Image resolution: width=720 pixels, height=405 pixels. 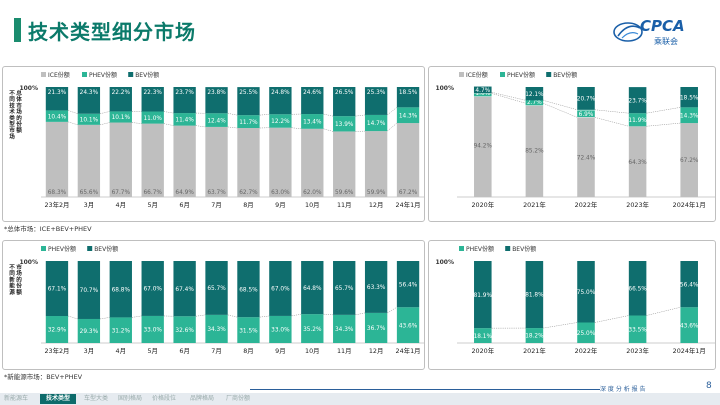 I want to click on data-label: 31.5%, so click(x=248, y=331).